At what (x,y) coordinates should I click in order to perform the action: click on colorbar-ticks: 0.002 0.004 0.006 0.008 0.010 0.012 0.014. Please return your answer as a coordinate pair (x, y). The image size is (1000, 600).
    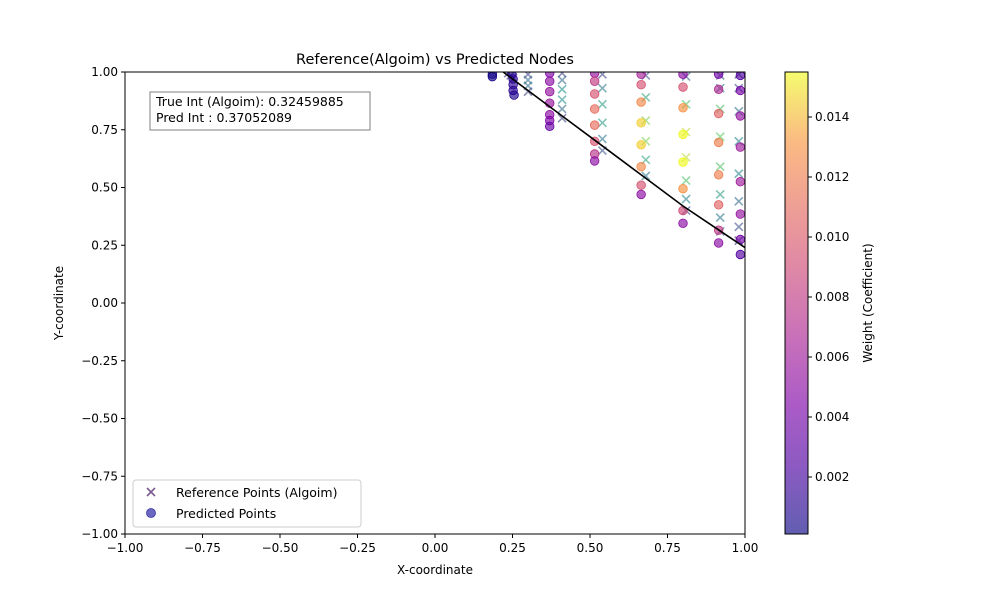
    Looking at the image, I should click on (828, 297).